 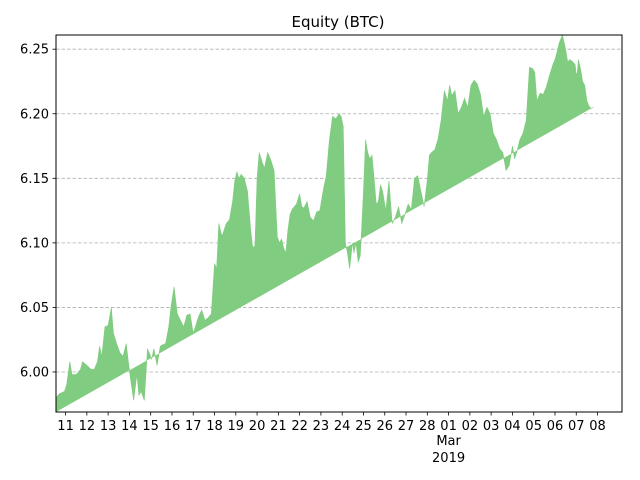 What do you see at coordinates (150, 426) in the screenshot?
I see `x-tick-label: 15` at bounding box center [150, 426].